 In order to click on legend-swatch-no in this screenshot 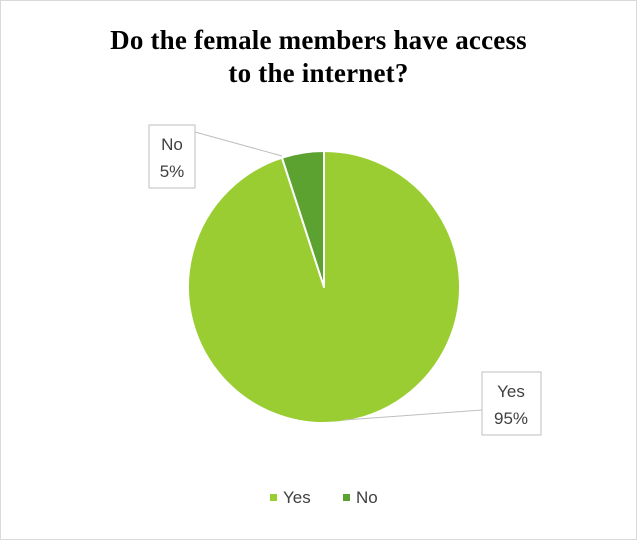, I will do `click(346, 497)`.